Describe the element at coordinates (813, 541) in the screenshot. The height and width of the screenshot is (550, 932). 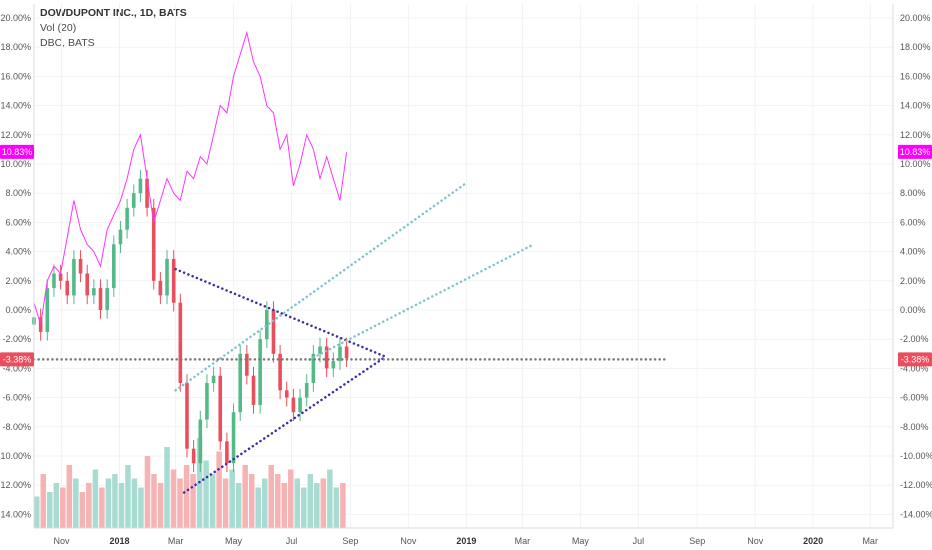
I see `x-tick-label: 2020` at that location.